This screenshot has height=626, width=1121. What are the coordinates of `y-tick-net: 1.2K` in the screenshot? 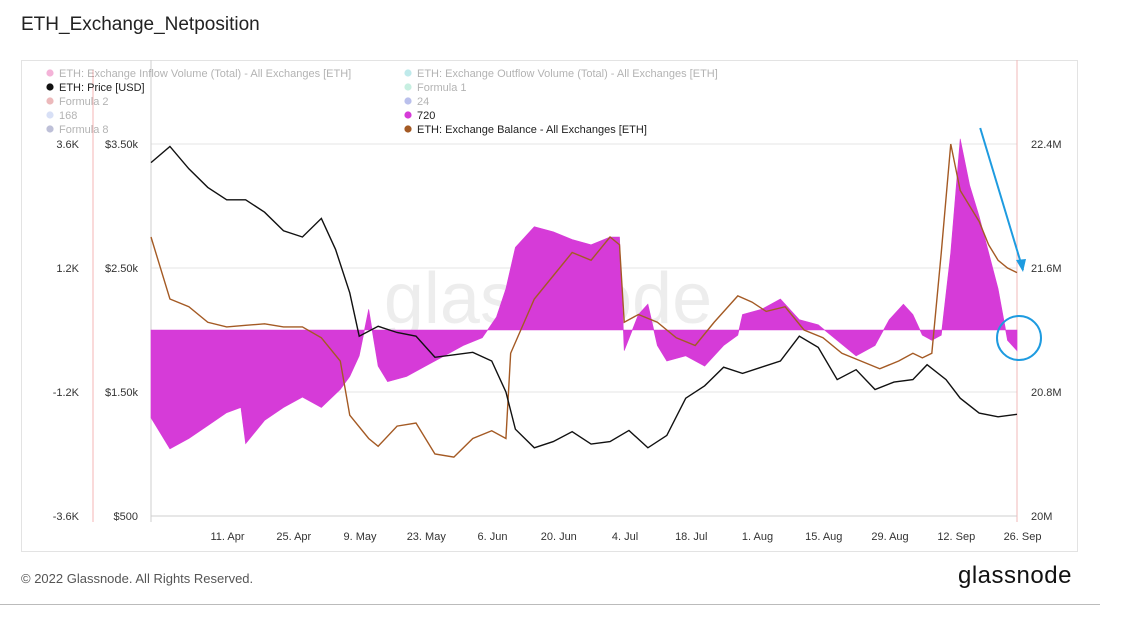 It's located at (67, 269).